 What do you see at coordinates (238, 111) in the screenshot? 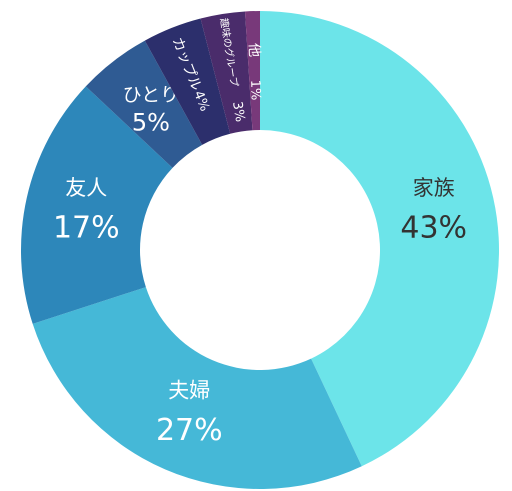
I see `value-label: 3%` at bounding box center [238, 111].